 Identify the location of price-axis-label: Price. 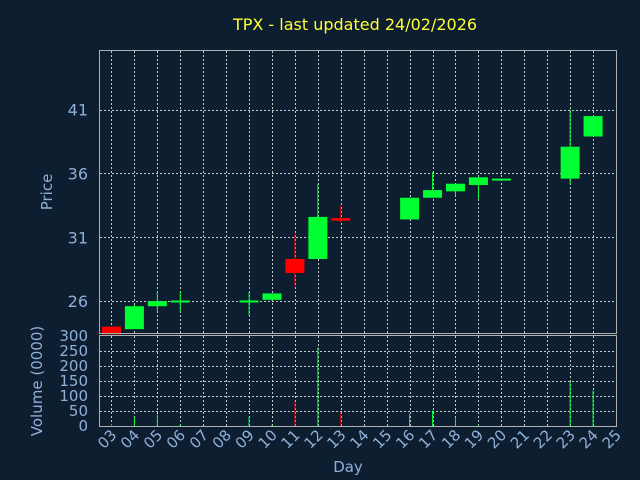
(47, 192).